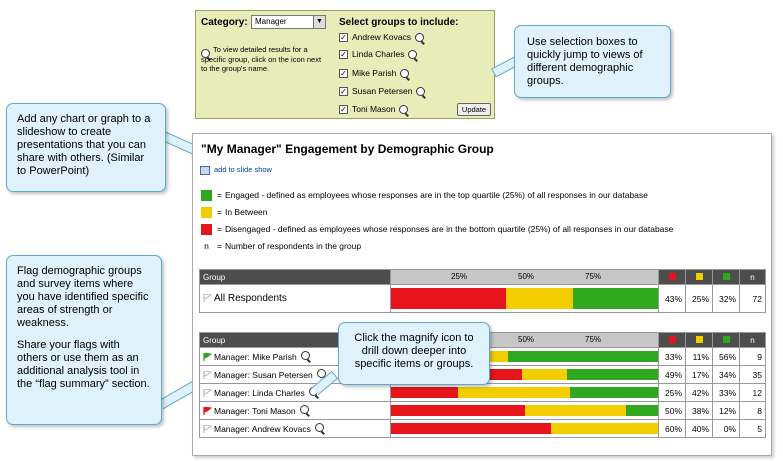 The height and width of the screenshot is (461, 783). Describe the element at coordinates (699, 428) in the screenshot. I see `pct-yellow: 40%` at that location.